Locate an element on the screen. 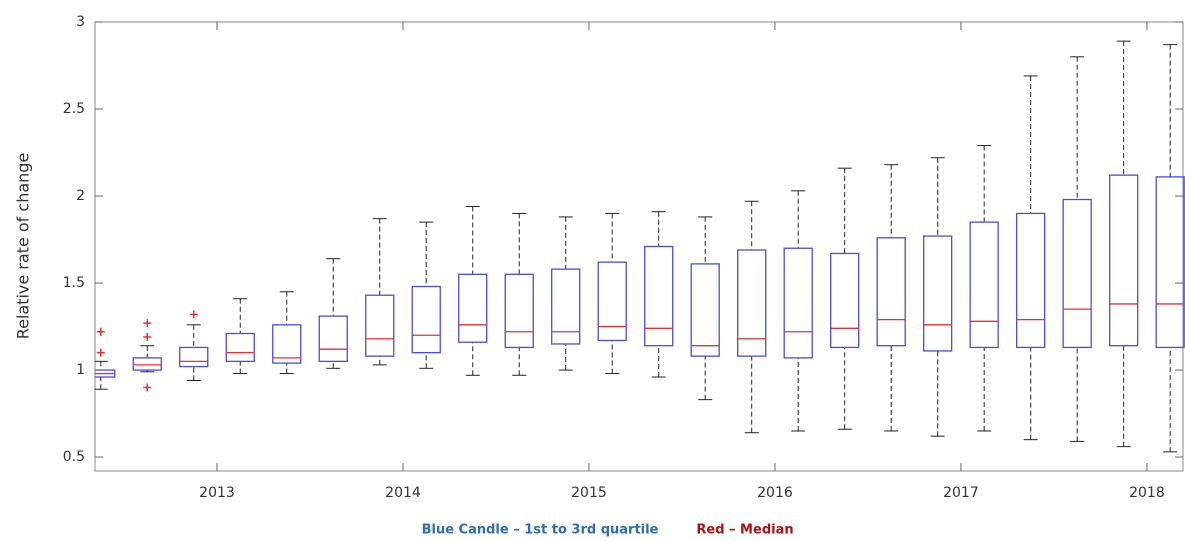 The image size is (1185, 541). y-tick-label: 0.5 is located at coordinates (74, 457).